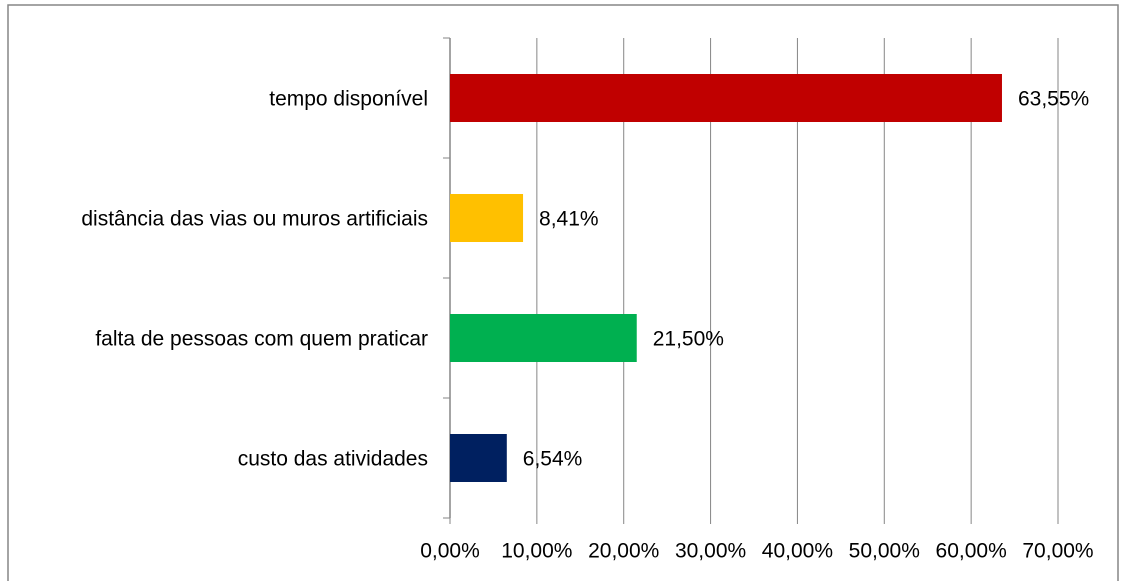 The height and width of the screenshot is (581, 1123). Describe the element at coordinates (254, 219) in the screenshot. I see `y-tick-label: distância das vias ou muros artificiais` at that location.